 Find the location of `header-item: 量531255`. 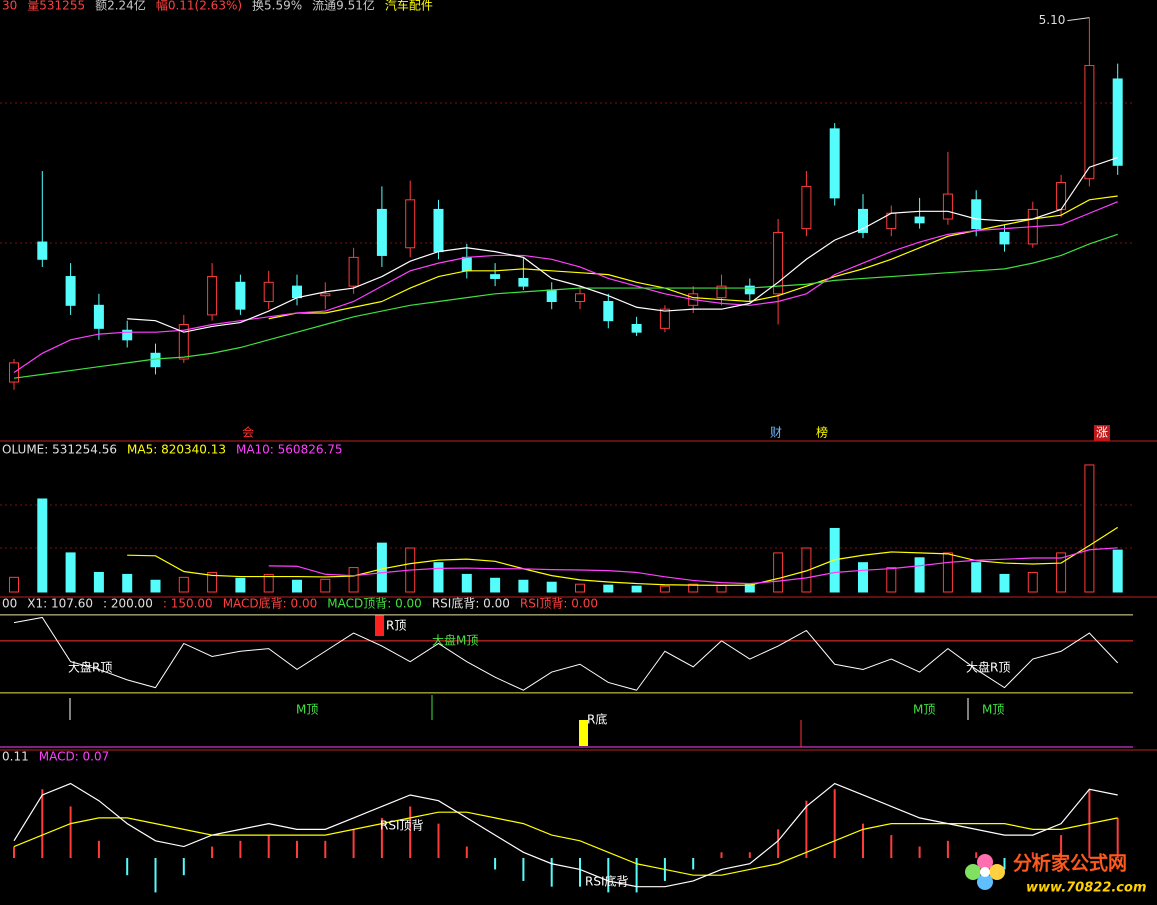

header-item: 量531255 is located at coordinates (56, 6).